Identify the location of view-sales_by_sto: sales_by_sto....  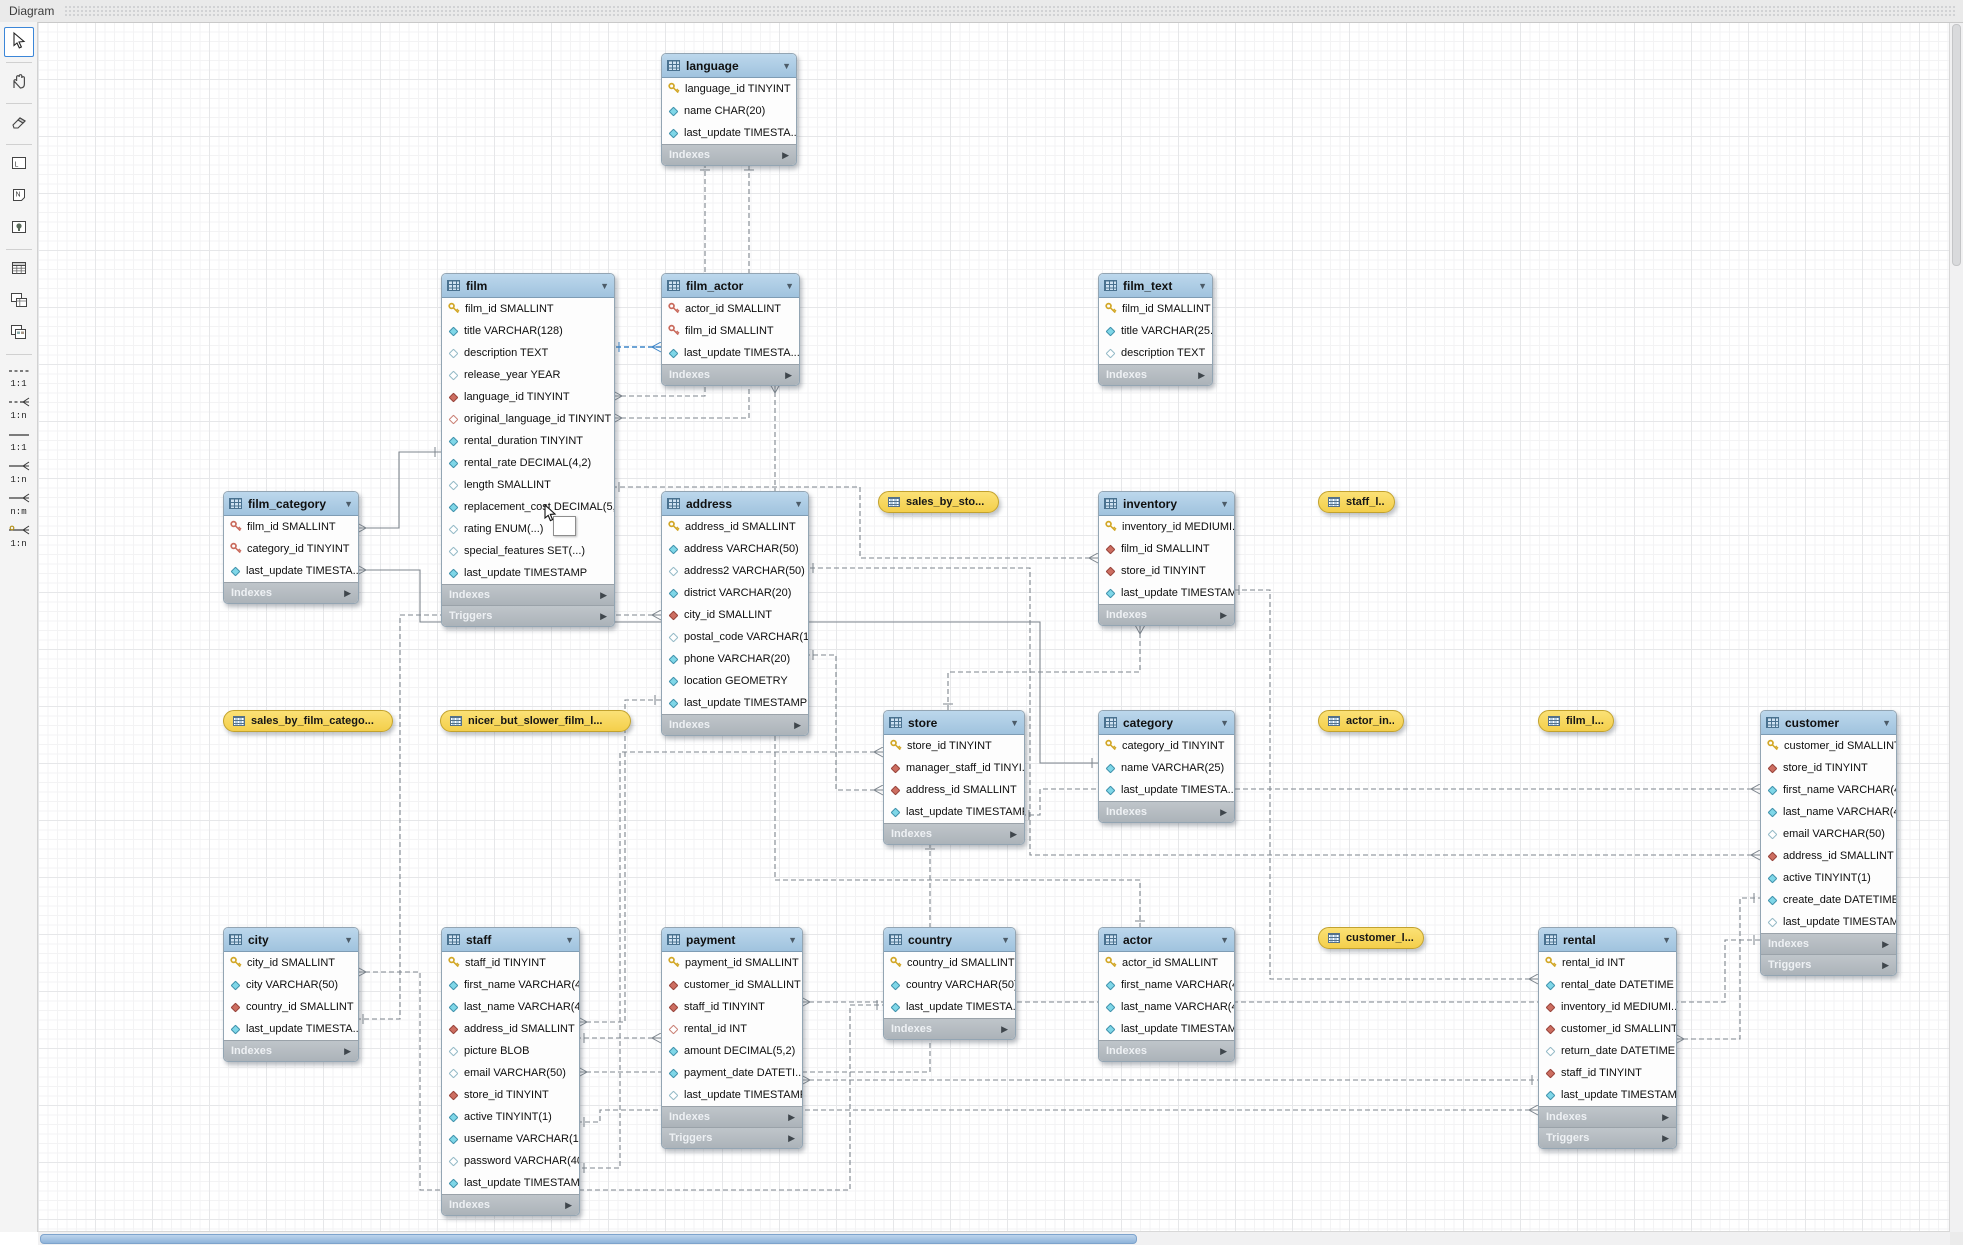
(938, 502).